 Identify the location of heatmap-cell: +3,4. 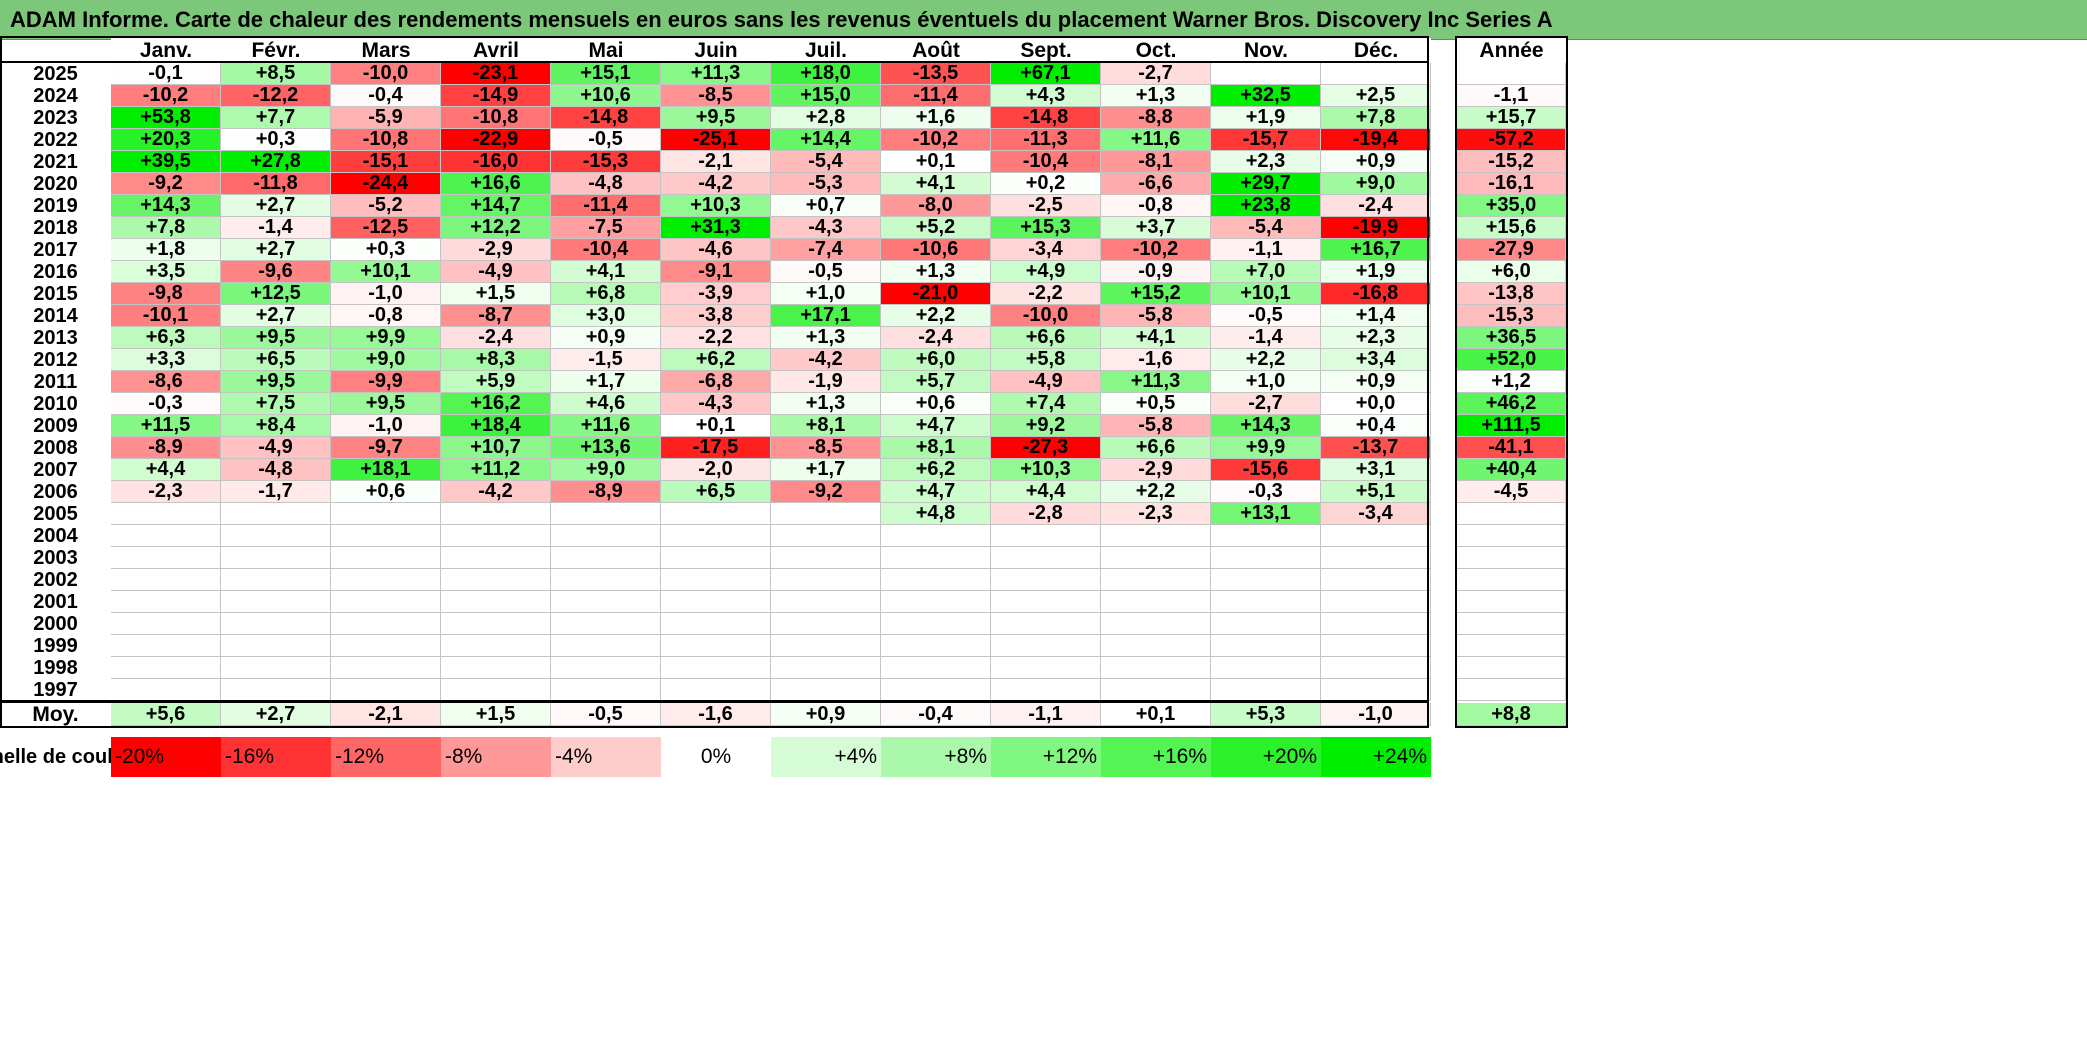
(1376, 359).